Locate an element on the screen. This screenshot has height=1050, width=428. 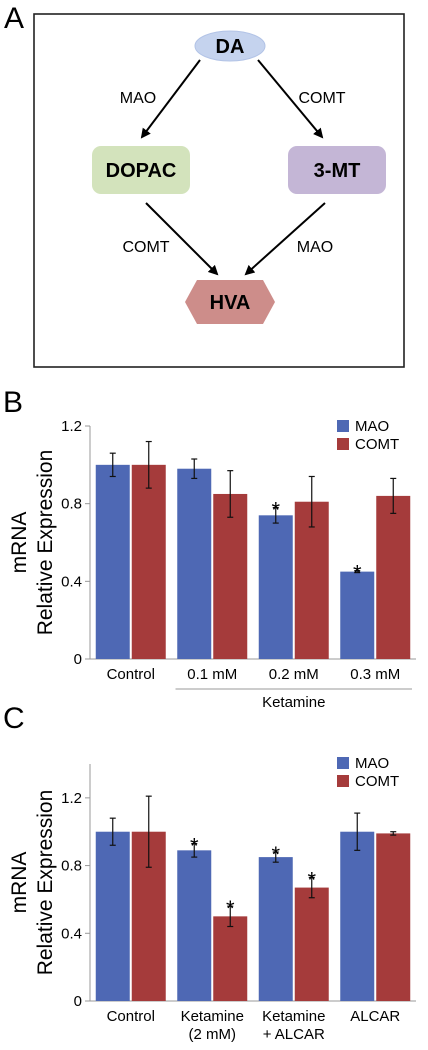
node-3mt-shape is located at coordinates (337, 170).